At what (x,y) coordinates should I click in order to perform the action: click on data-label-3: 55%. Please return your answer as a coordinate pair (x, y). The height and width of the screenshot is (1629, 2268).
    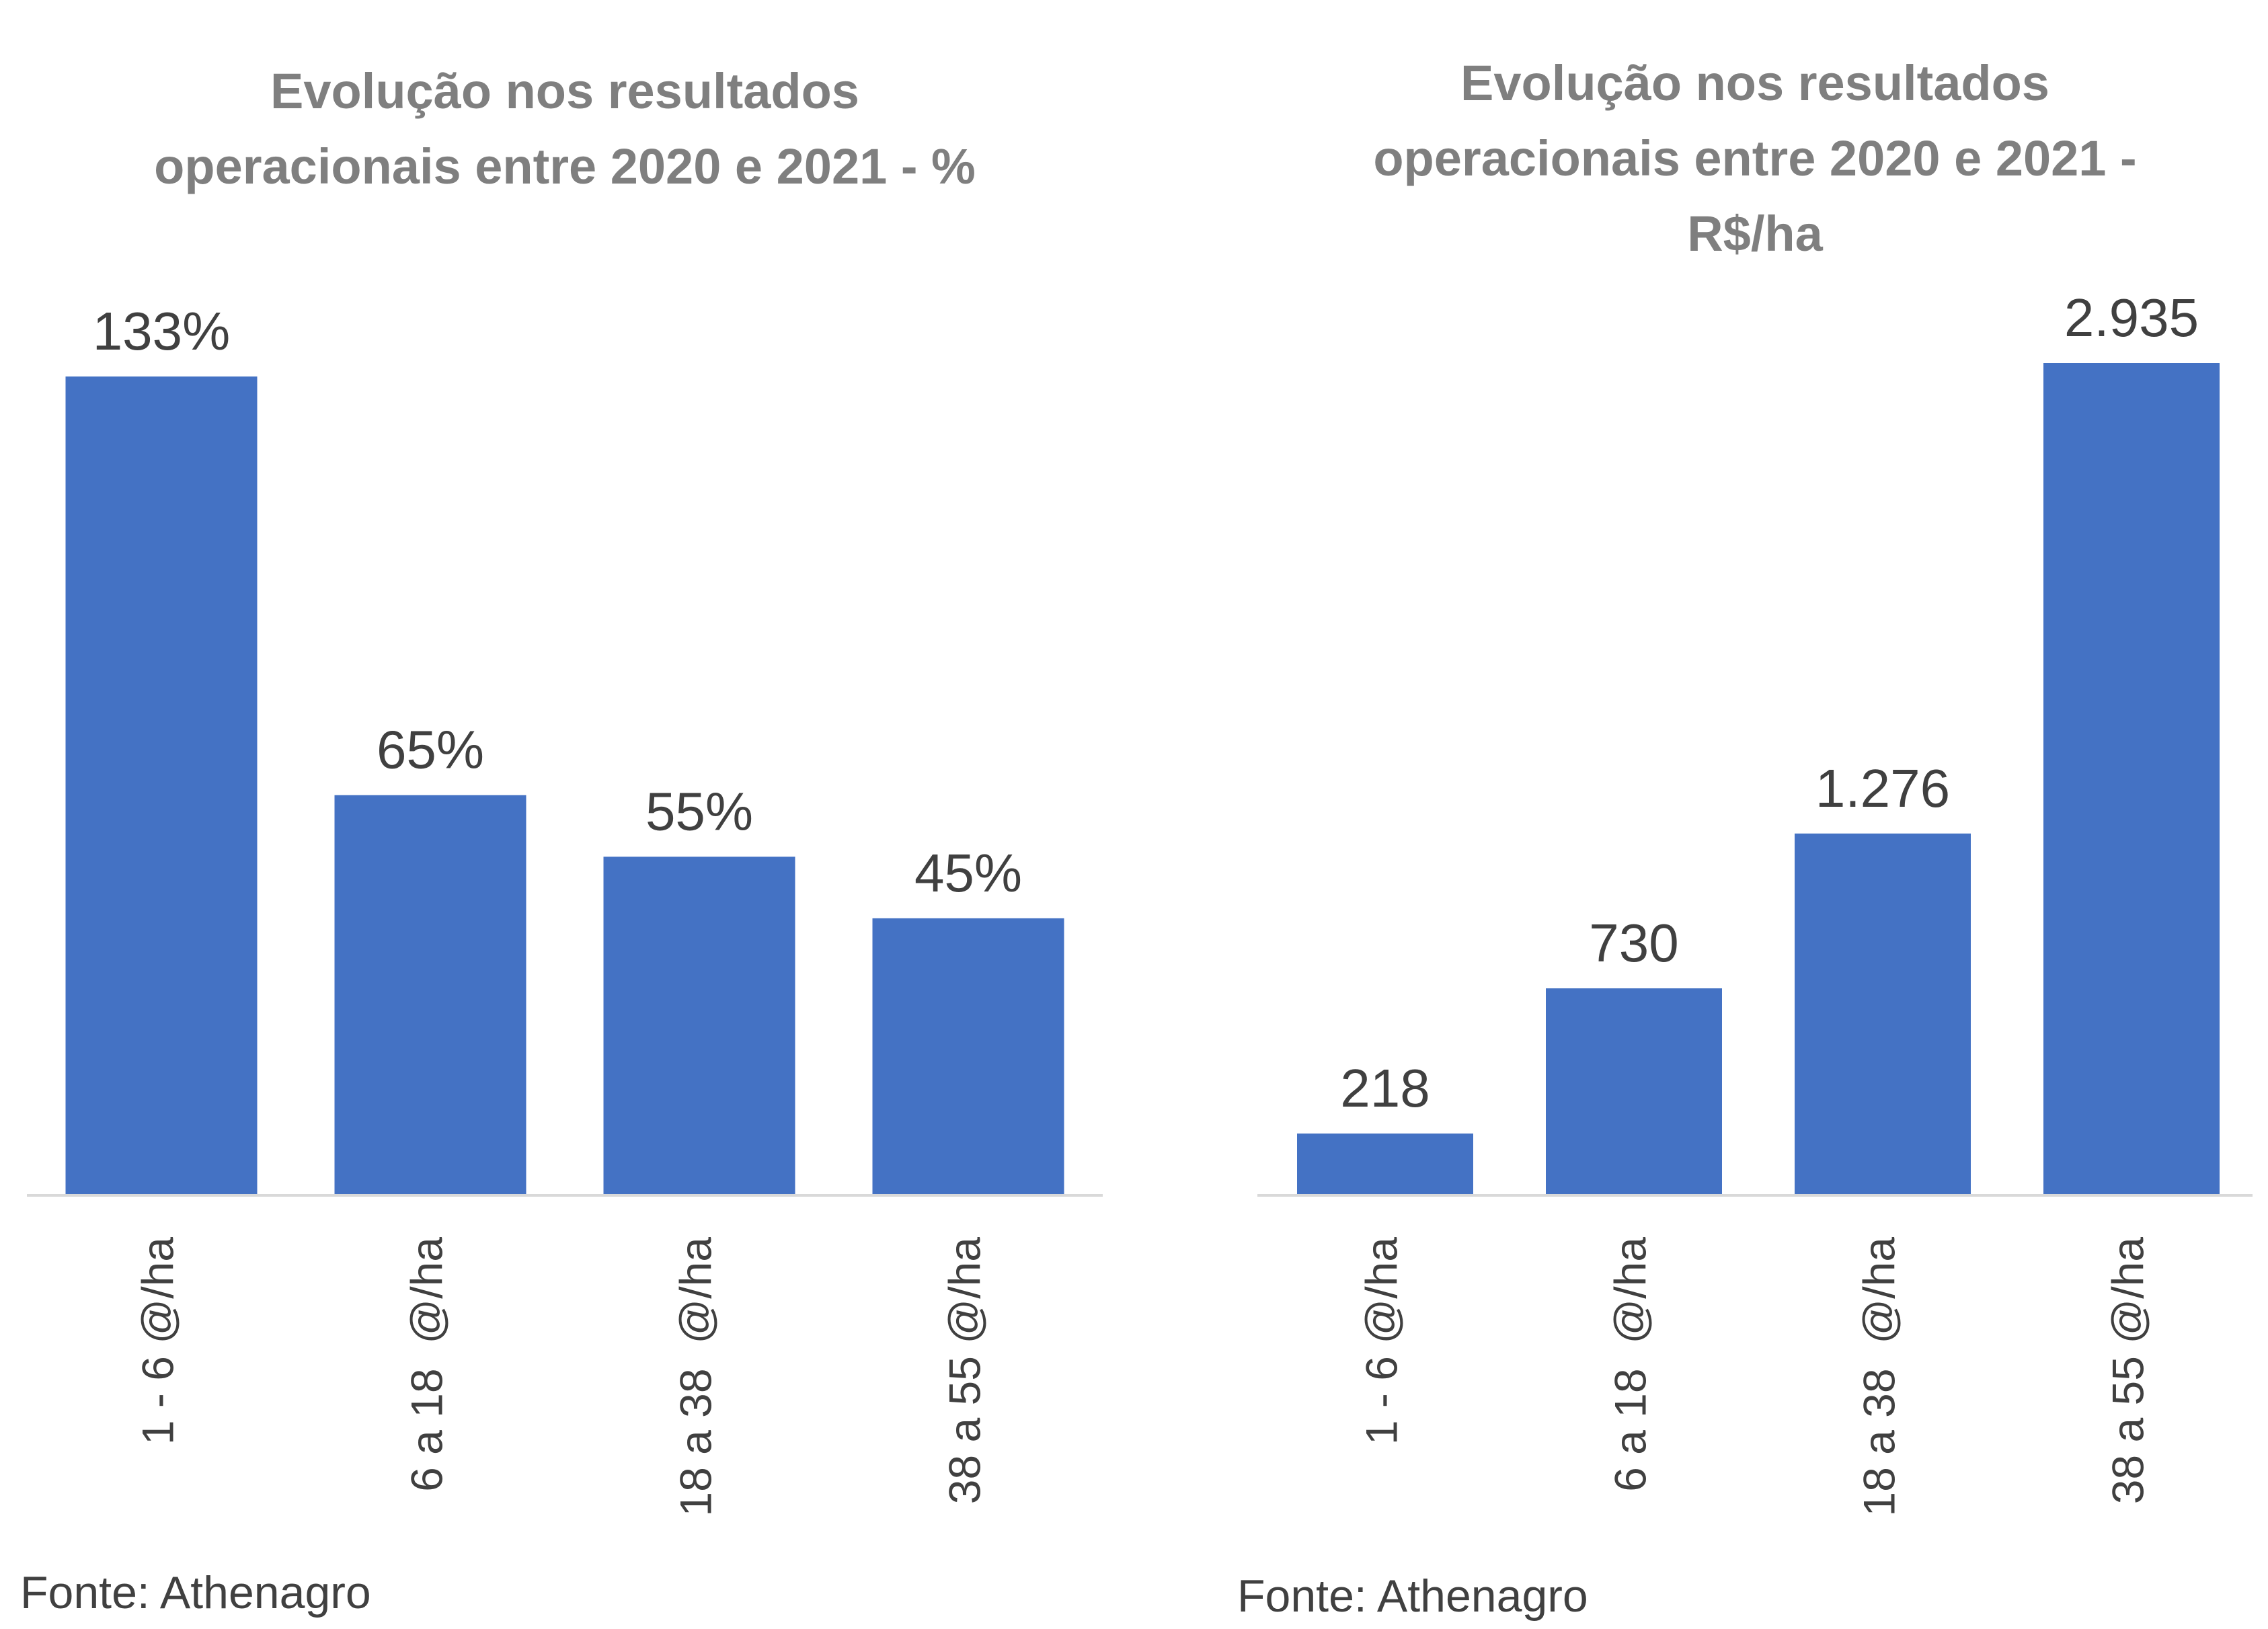
    Looking at the image, I should click on (699, 811).